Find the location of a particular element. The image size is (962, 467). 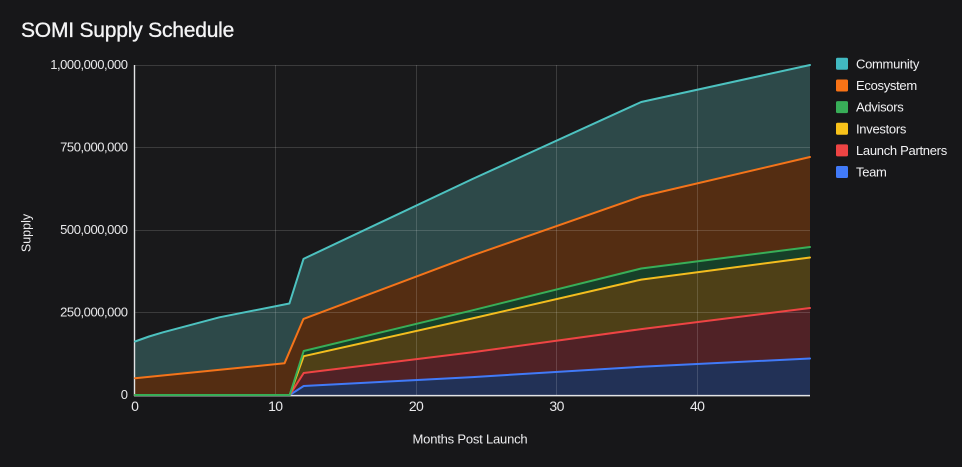

svg-text: 40 is located at coordinates (697, 406).